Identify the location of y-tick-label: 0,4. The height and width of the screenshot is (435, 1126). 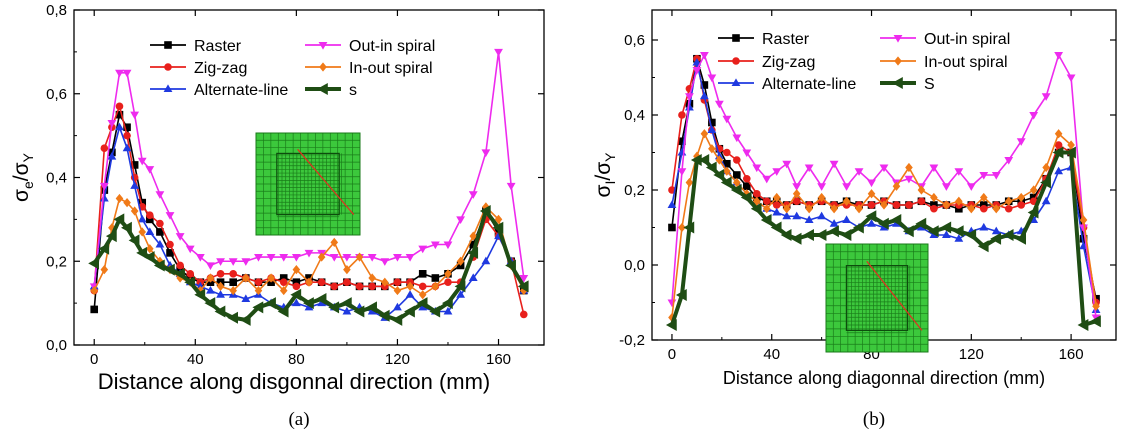
(56, 178).